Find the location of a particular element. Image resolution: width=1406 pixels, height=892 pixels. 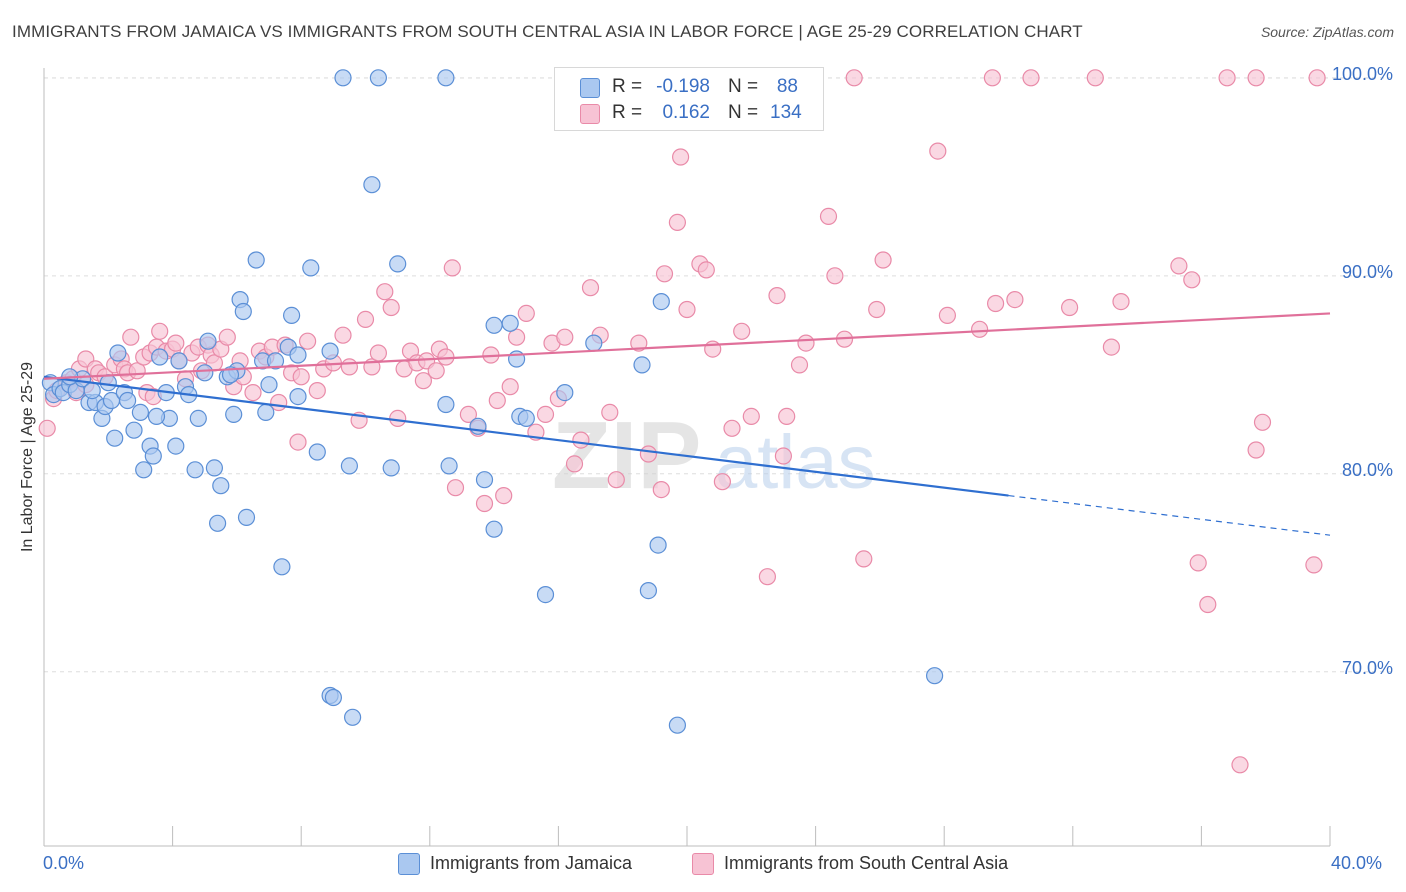

legend-swatch-blue is located at coordinates (590, 88).